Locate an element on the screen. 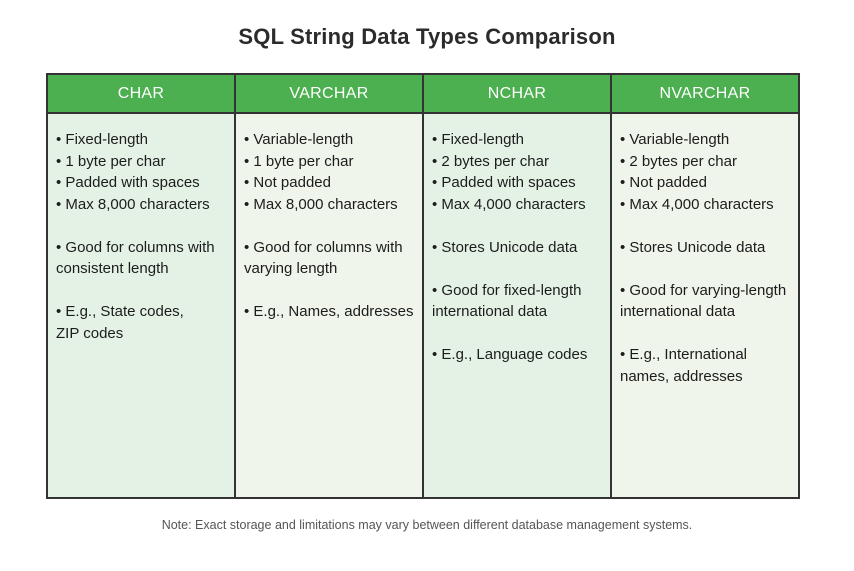 The image size is (854, 571). column-header-nvarchar: NVARCHAR is located at coordinates (705, 93).